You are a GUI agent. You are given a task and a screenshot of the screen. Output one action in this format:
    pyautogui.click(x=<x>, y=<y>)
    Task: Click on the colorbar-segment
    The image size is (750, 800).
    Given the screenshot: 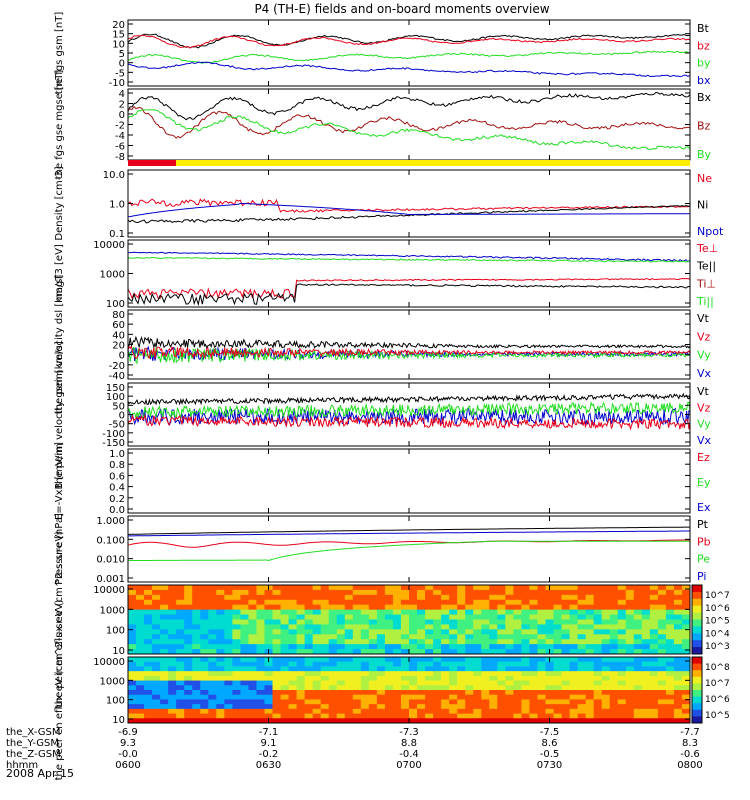 What is the action you would take?
    pyautogui.click(x=697, y=674)
    